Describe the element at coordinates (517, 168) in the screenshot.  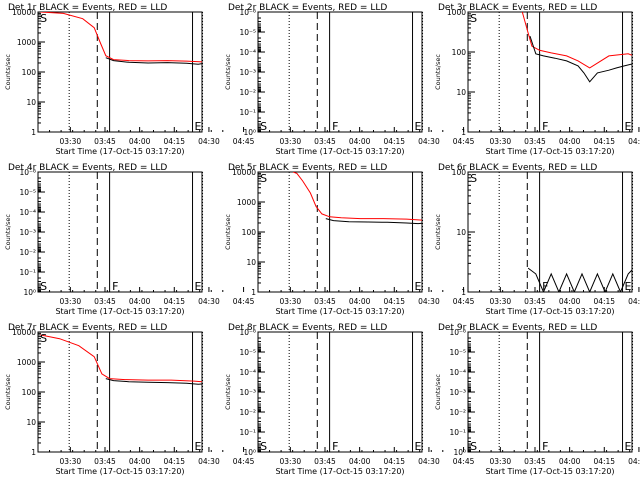
I see `panel-title: Det 6r BLACK = Events, RED = LLD` at that location.